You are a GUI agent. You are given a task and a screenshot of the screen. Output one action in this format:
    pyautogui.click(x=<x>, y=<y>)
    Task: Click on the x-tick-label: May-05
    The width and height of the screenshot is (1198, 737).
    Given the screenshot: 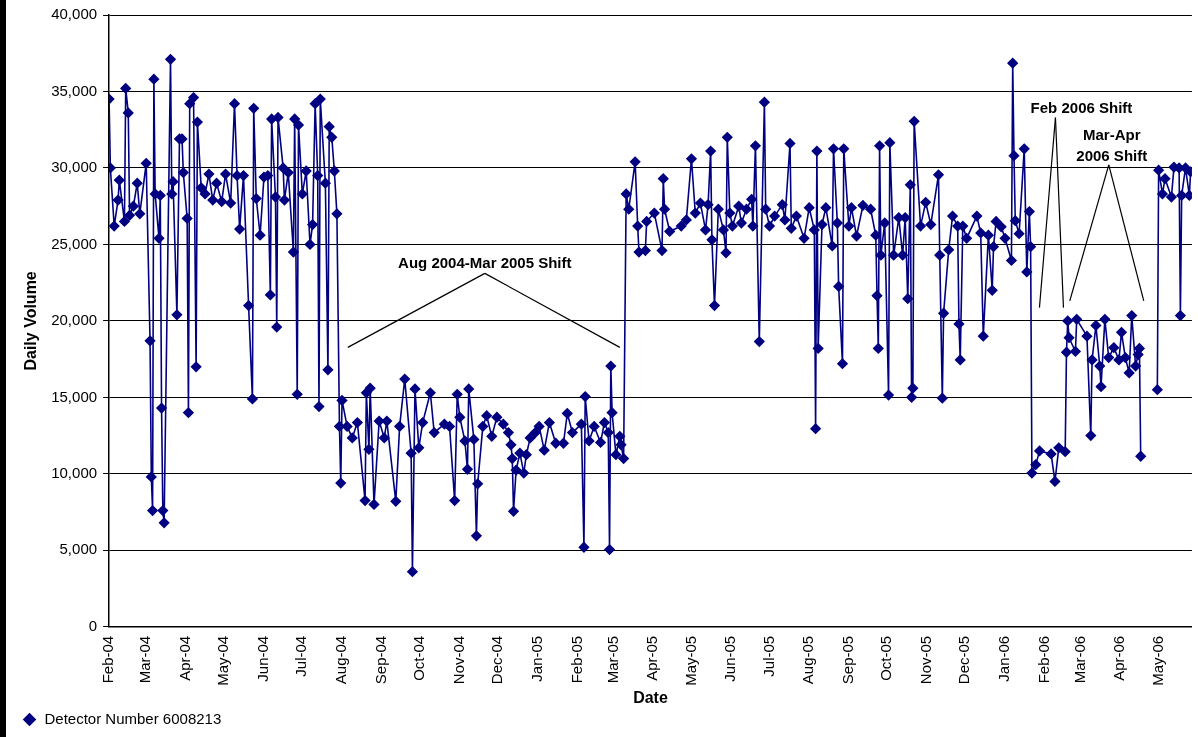 What is the action you would take?
    pyautogui.click(x=690, y=660)
    